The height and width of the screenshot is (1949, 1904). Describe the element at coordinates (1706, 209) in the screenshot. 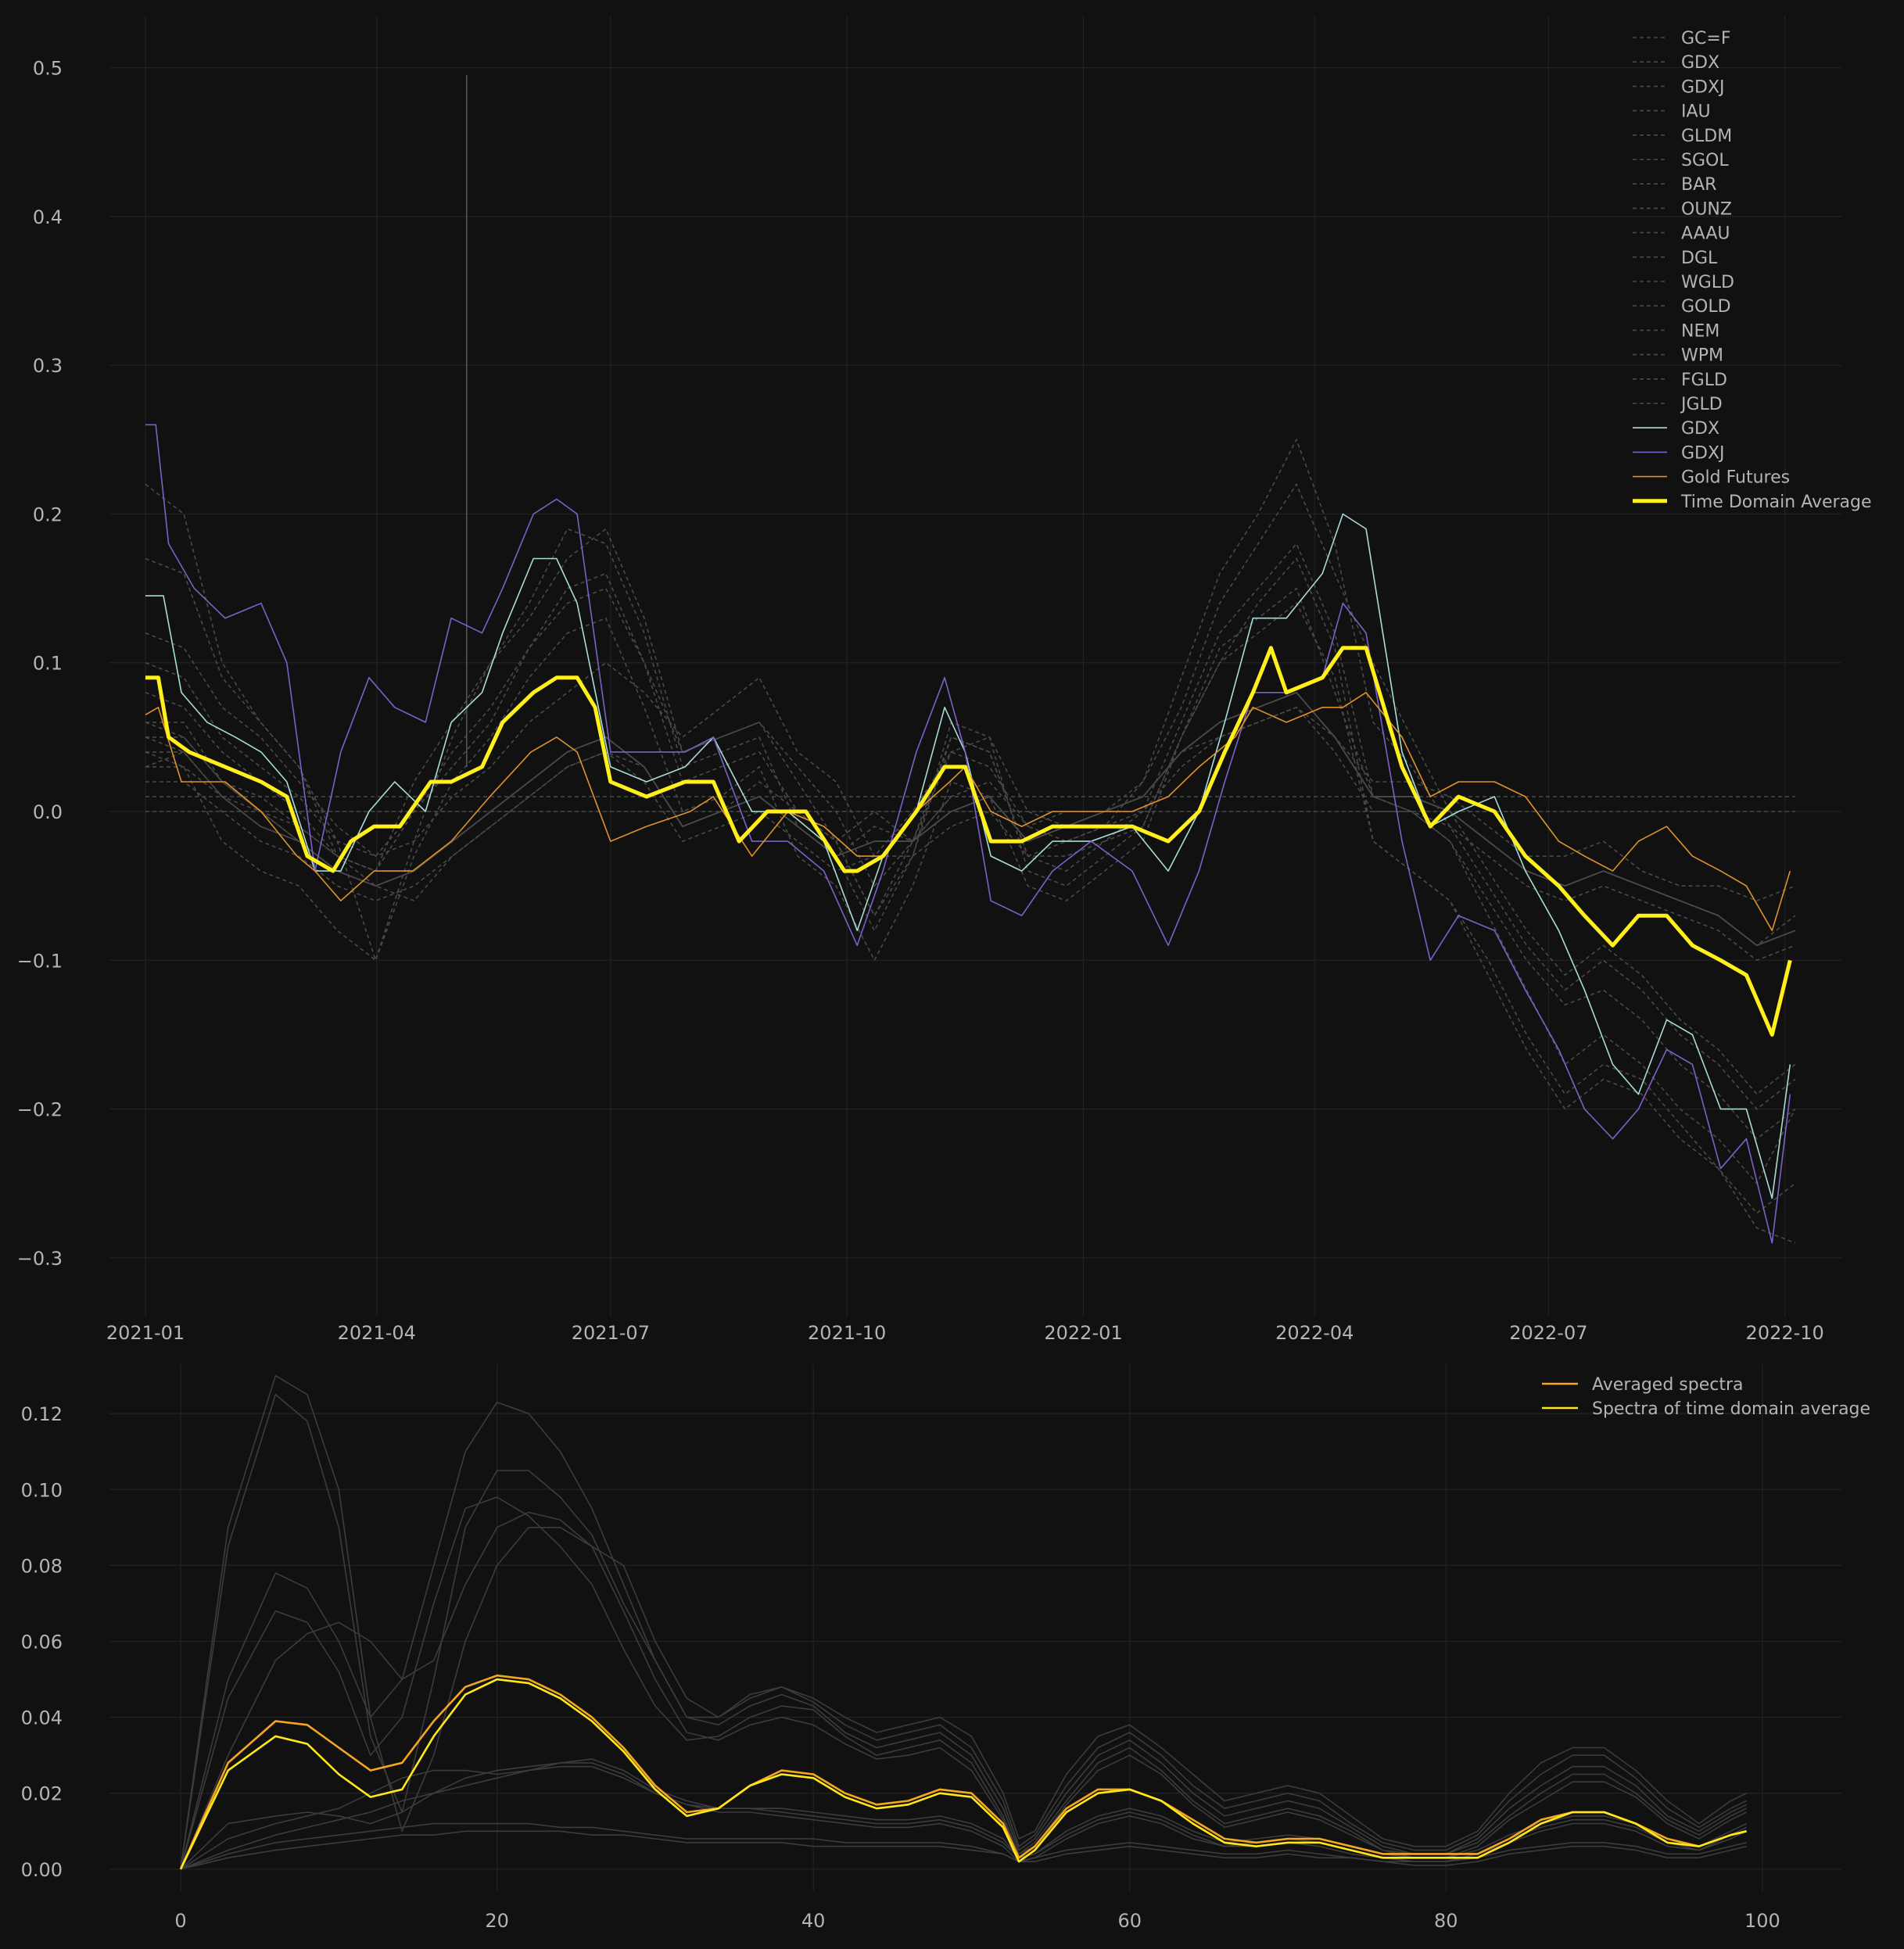

I see `legend-label: OUNZ` at that location.